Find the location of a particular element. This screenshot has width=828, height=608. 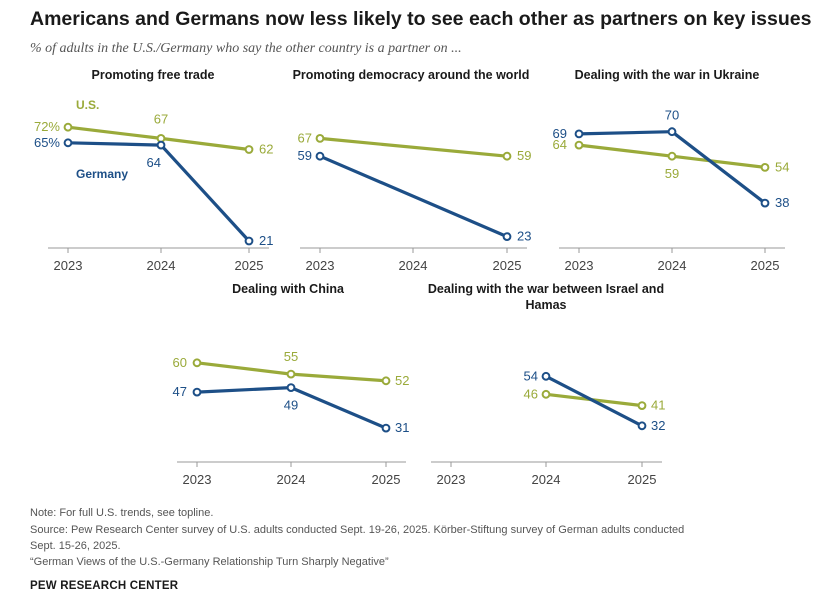

panel-2-germany-label-2023: 59 is located at coordinates (305, 155).